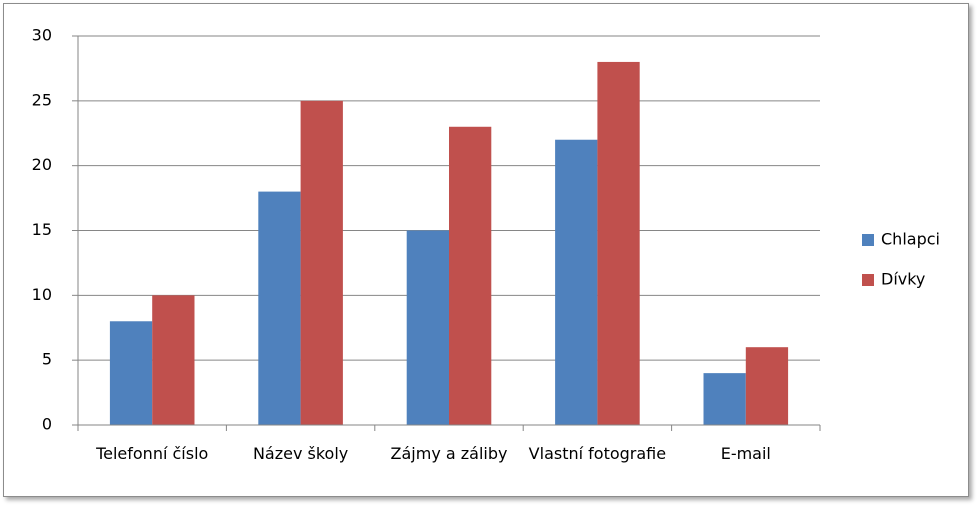 The width and height of the screenshot is (977, 505). Describe the element at coordinates (42, 164) in the screenshot. I see `y-tick-label: 20` at that location.